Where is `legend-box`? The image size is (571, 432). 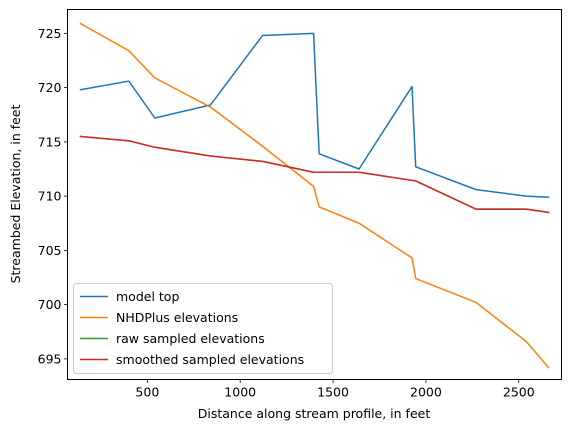 legend-box is located at coordinates (203, 328).